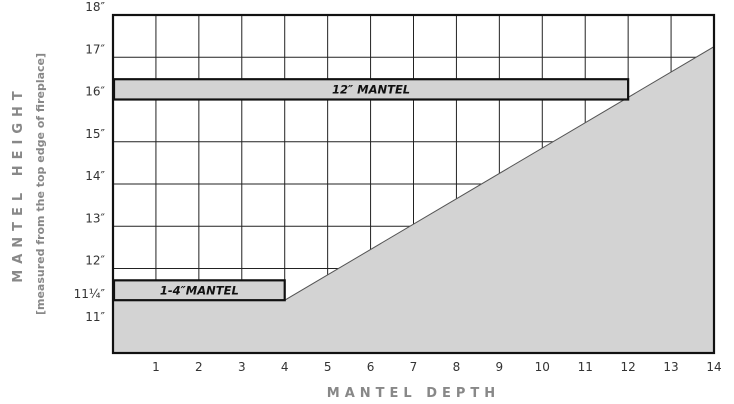 Image resolution: width=734 pixels, height=404 pixels. Describe the element at coordinates (95, 261) in the screenshot. I see `y-tick-label-2: 12″` at that location.